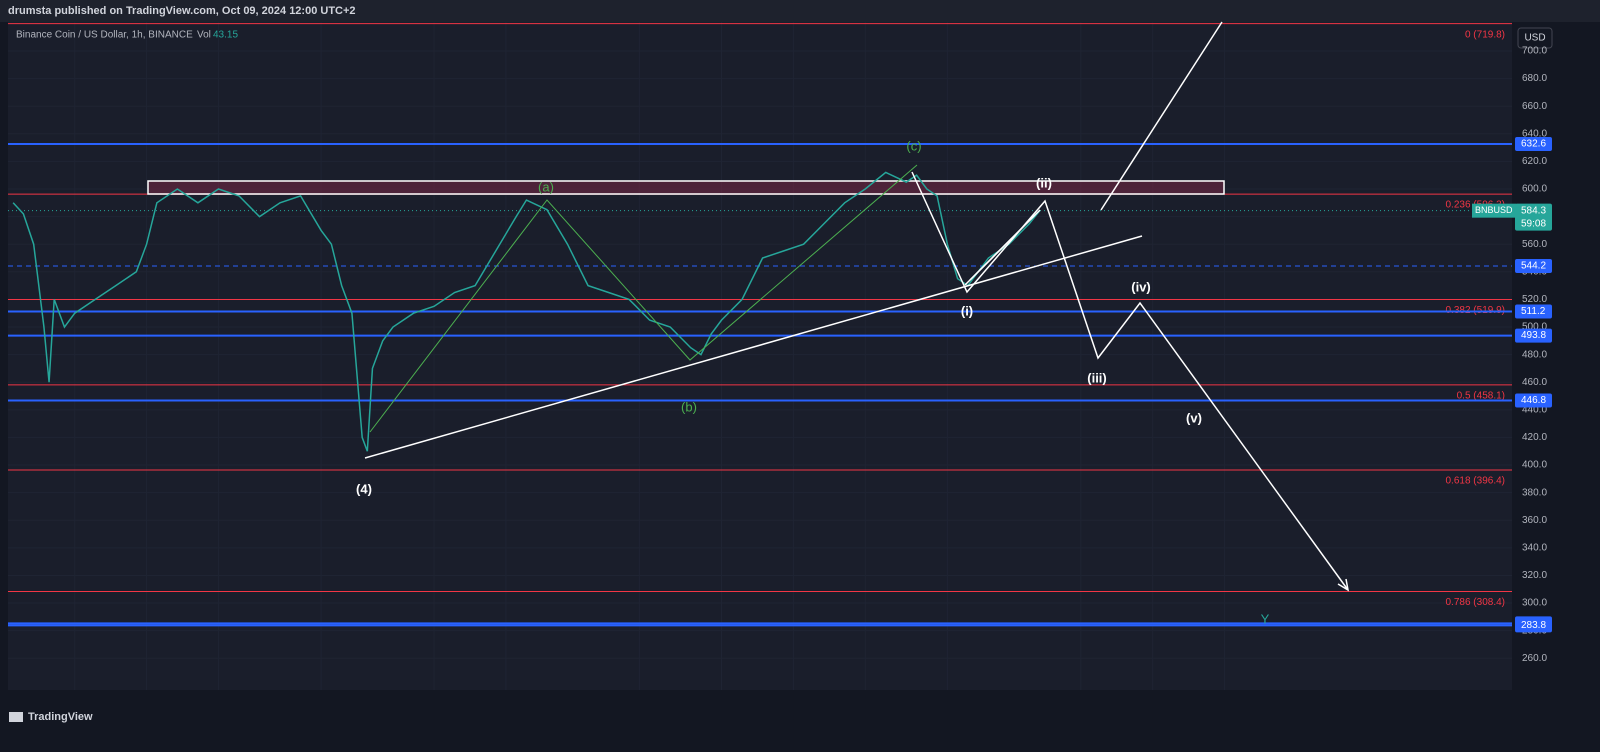  Describe the element at coordinates (800, 11) in the screenshot. I see `header-bar` at that location.